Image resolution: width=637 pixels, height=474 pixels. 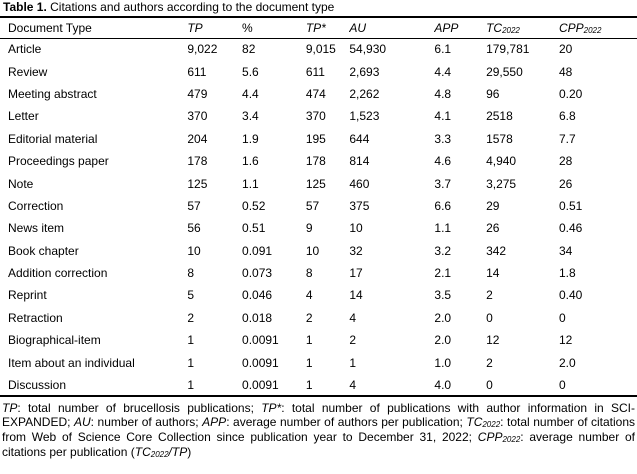 I want to click on cell-app: 6.6, so click(x=443, y=205).